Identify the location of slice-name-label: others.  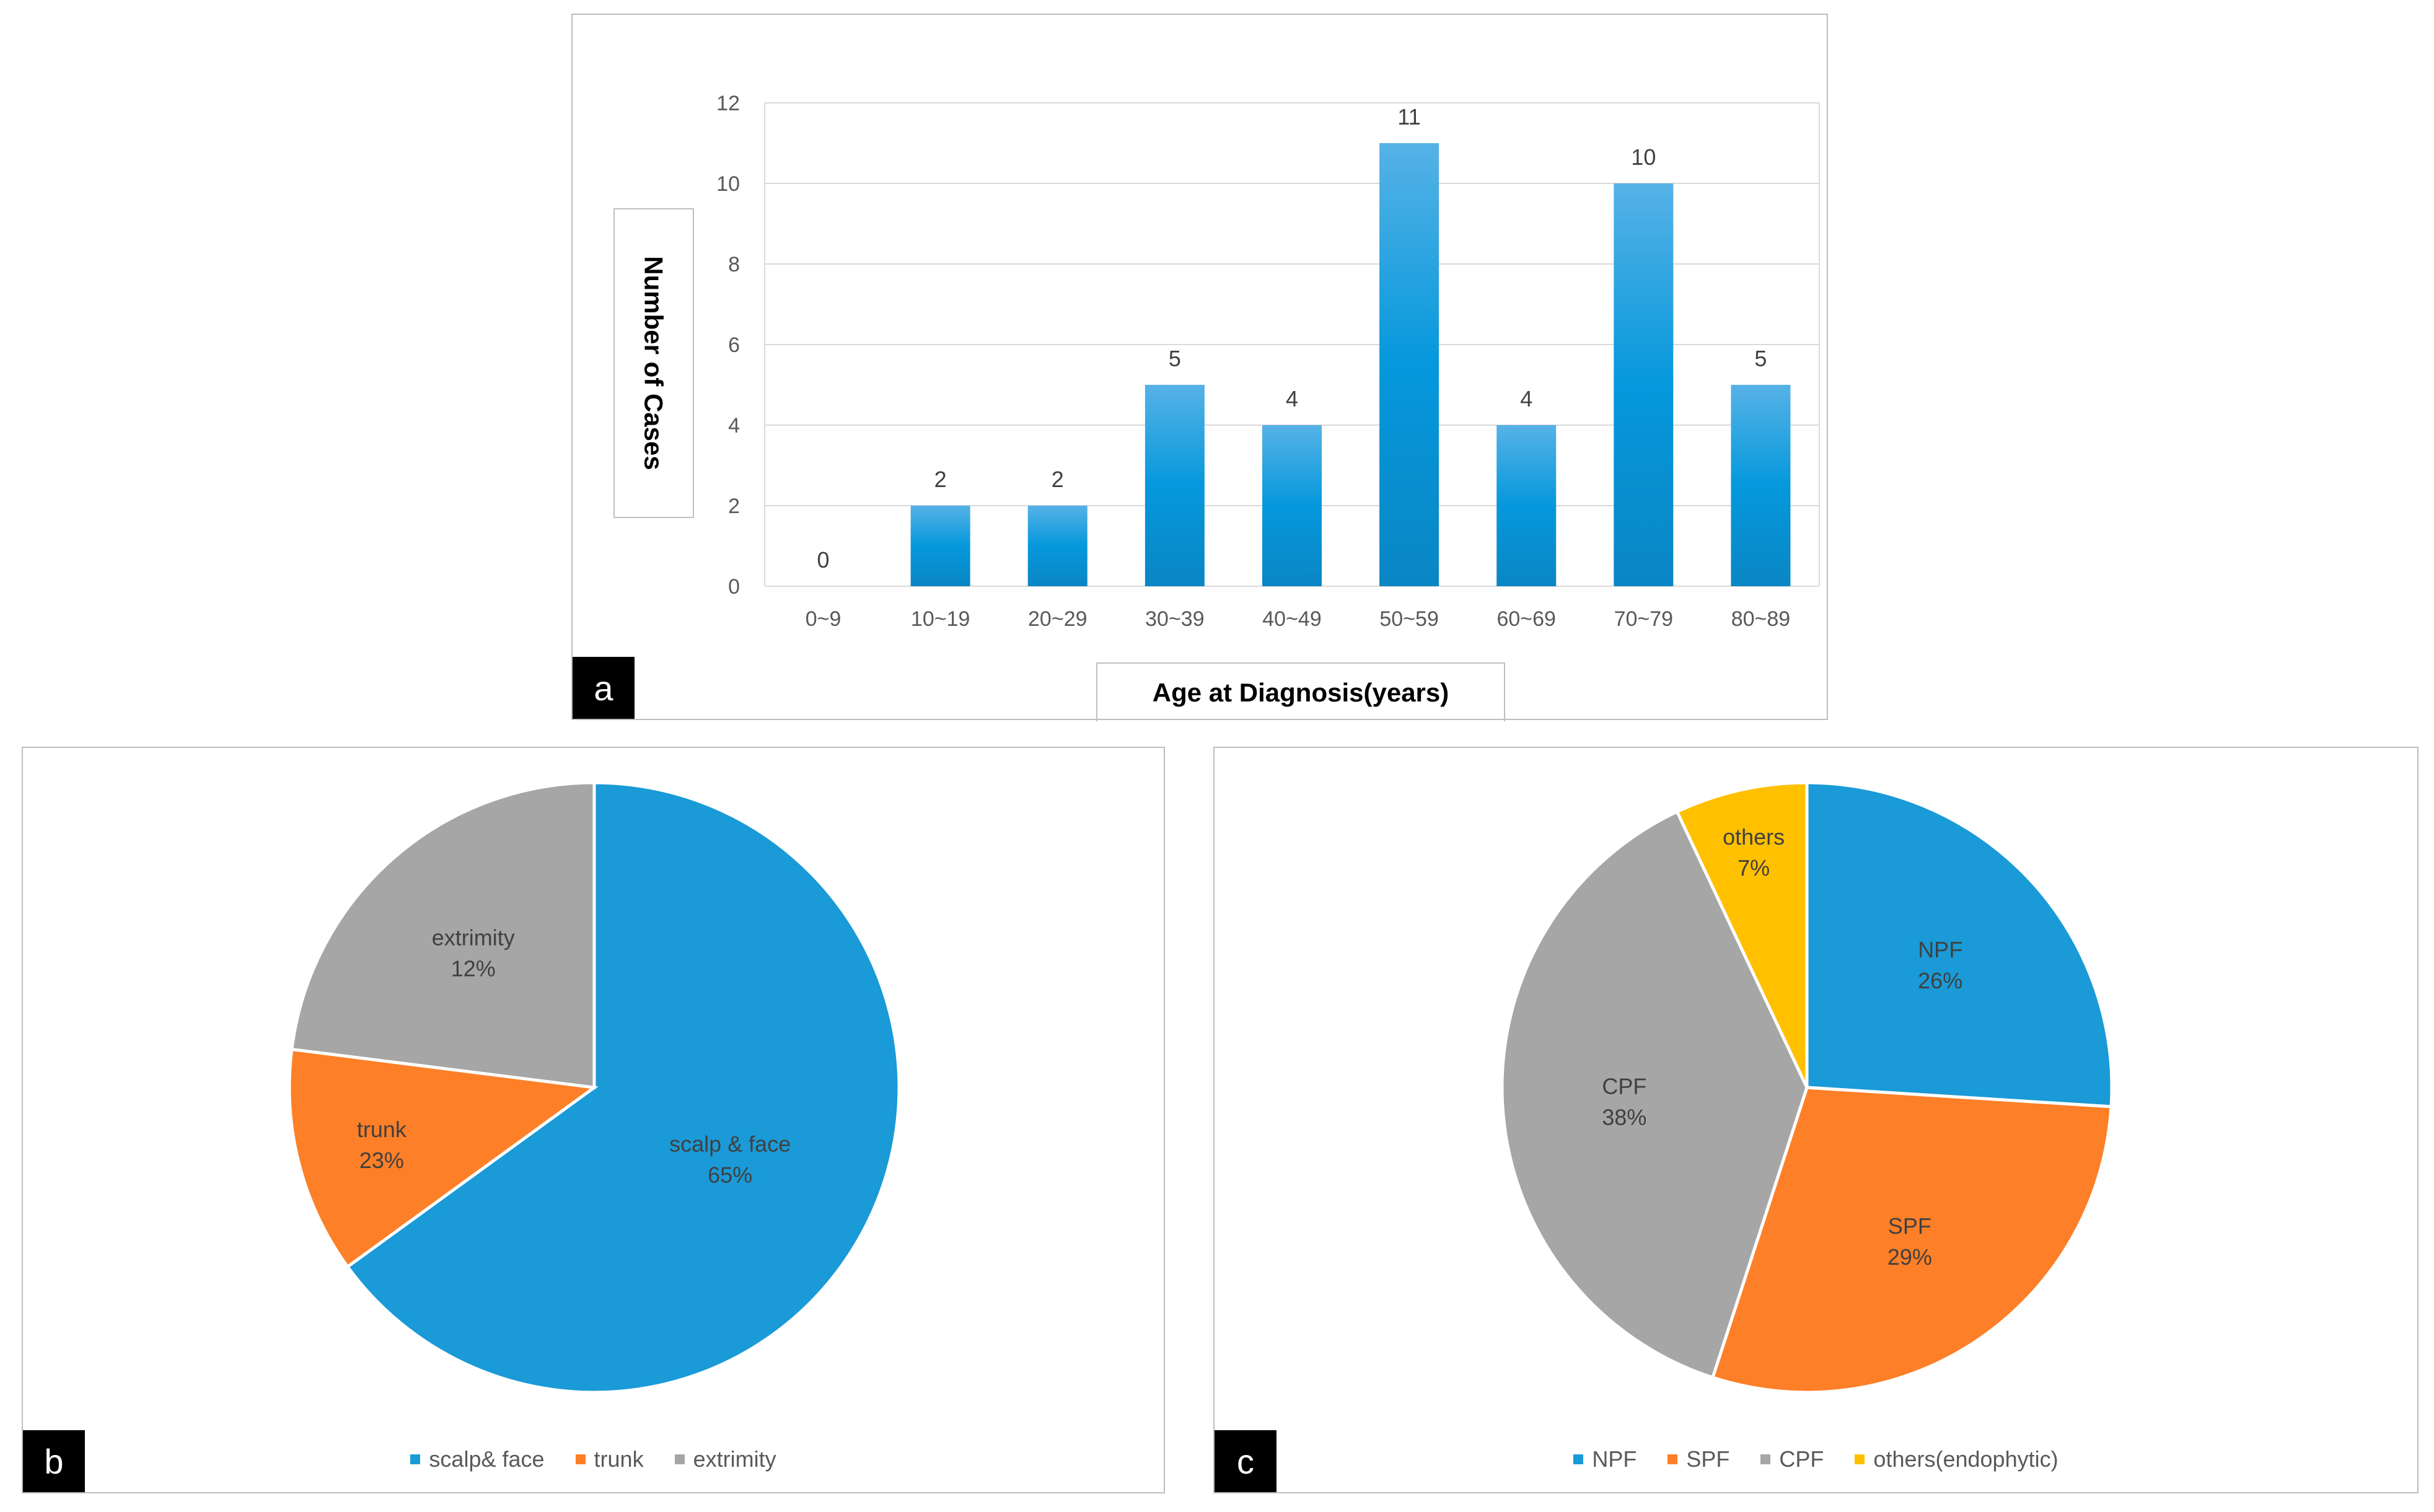
(1754, 837).